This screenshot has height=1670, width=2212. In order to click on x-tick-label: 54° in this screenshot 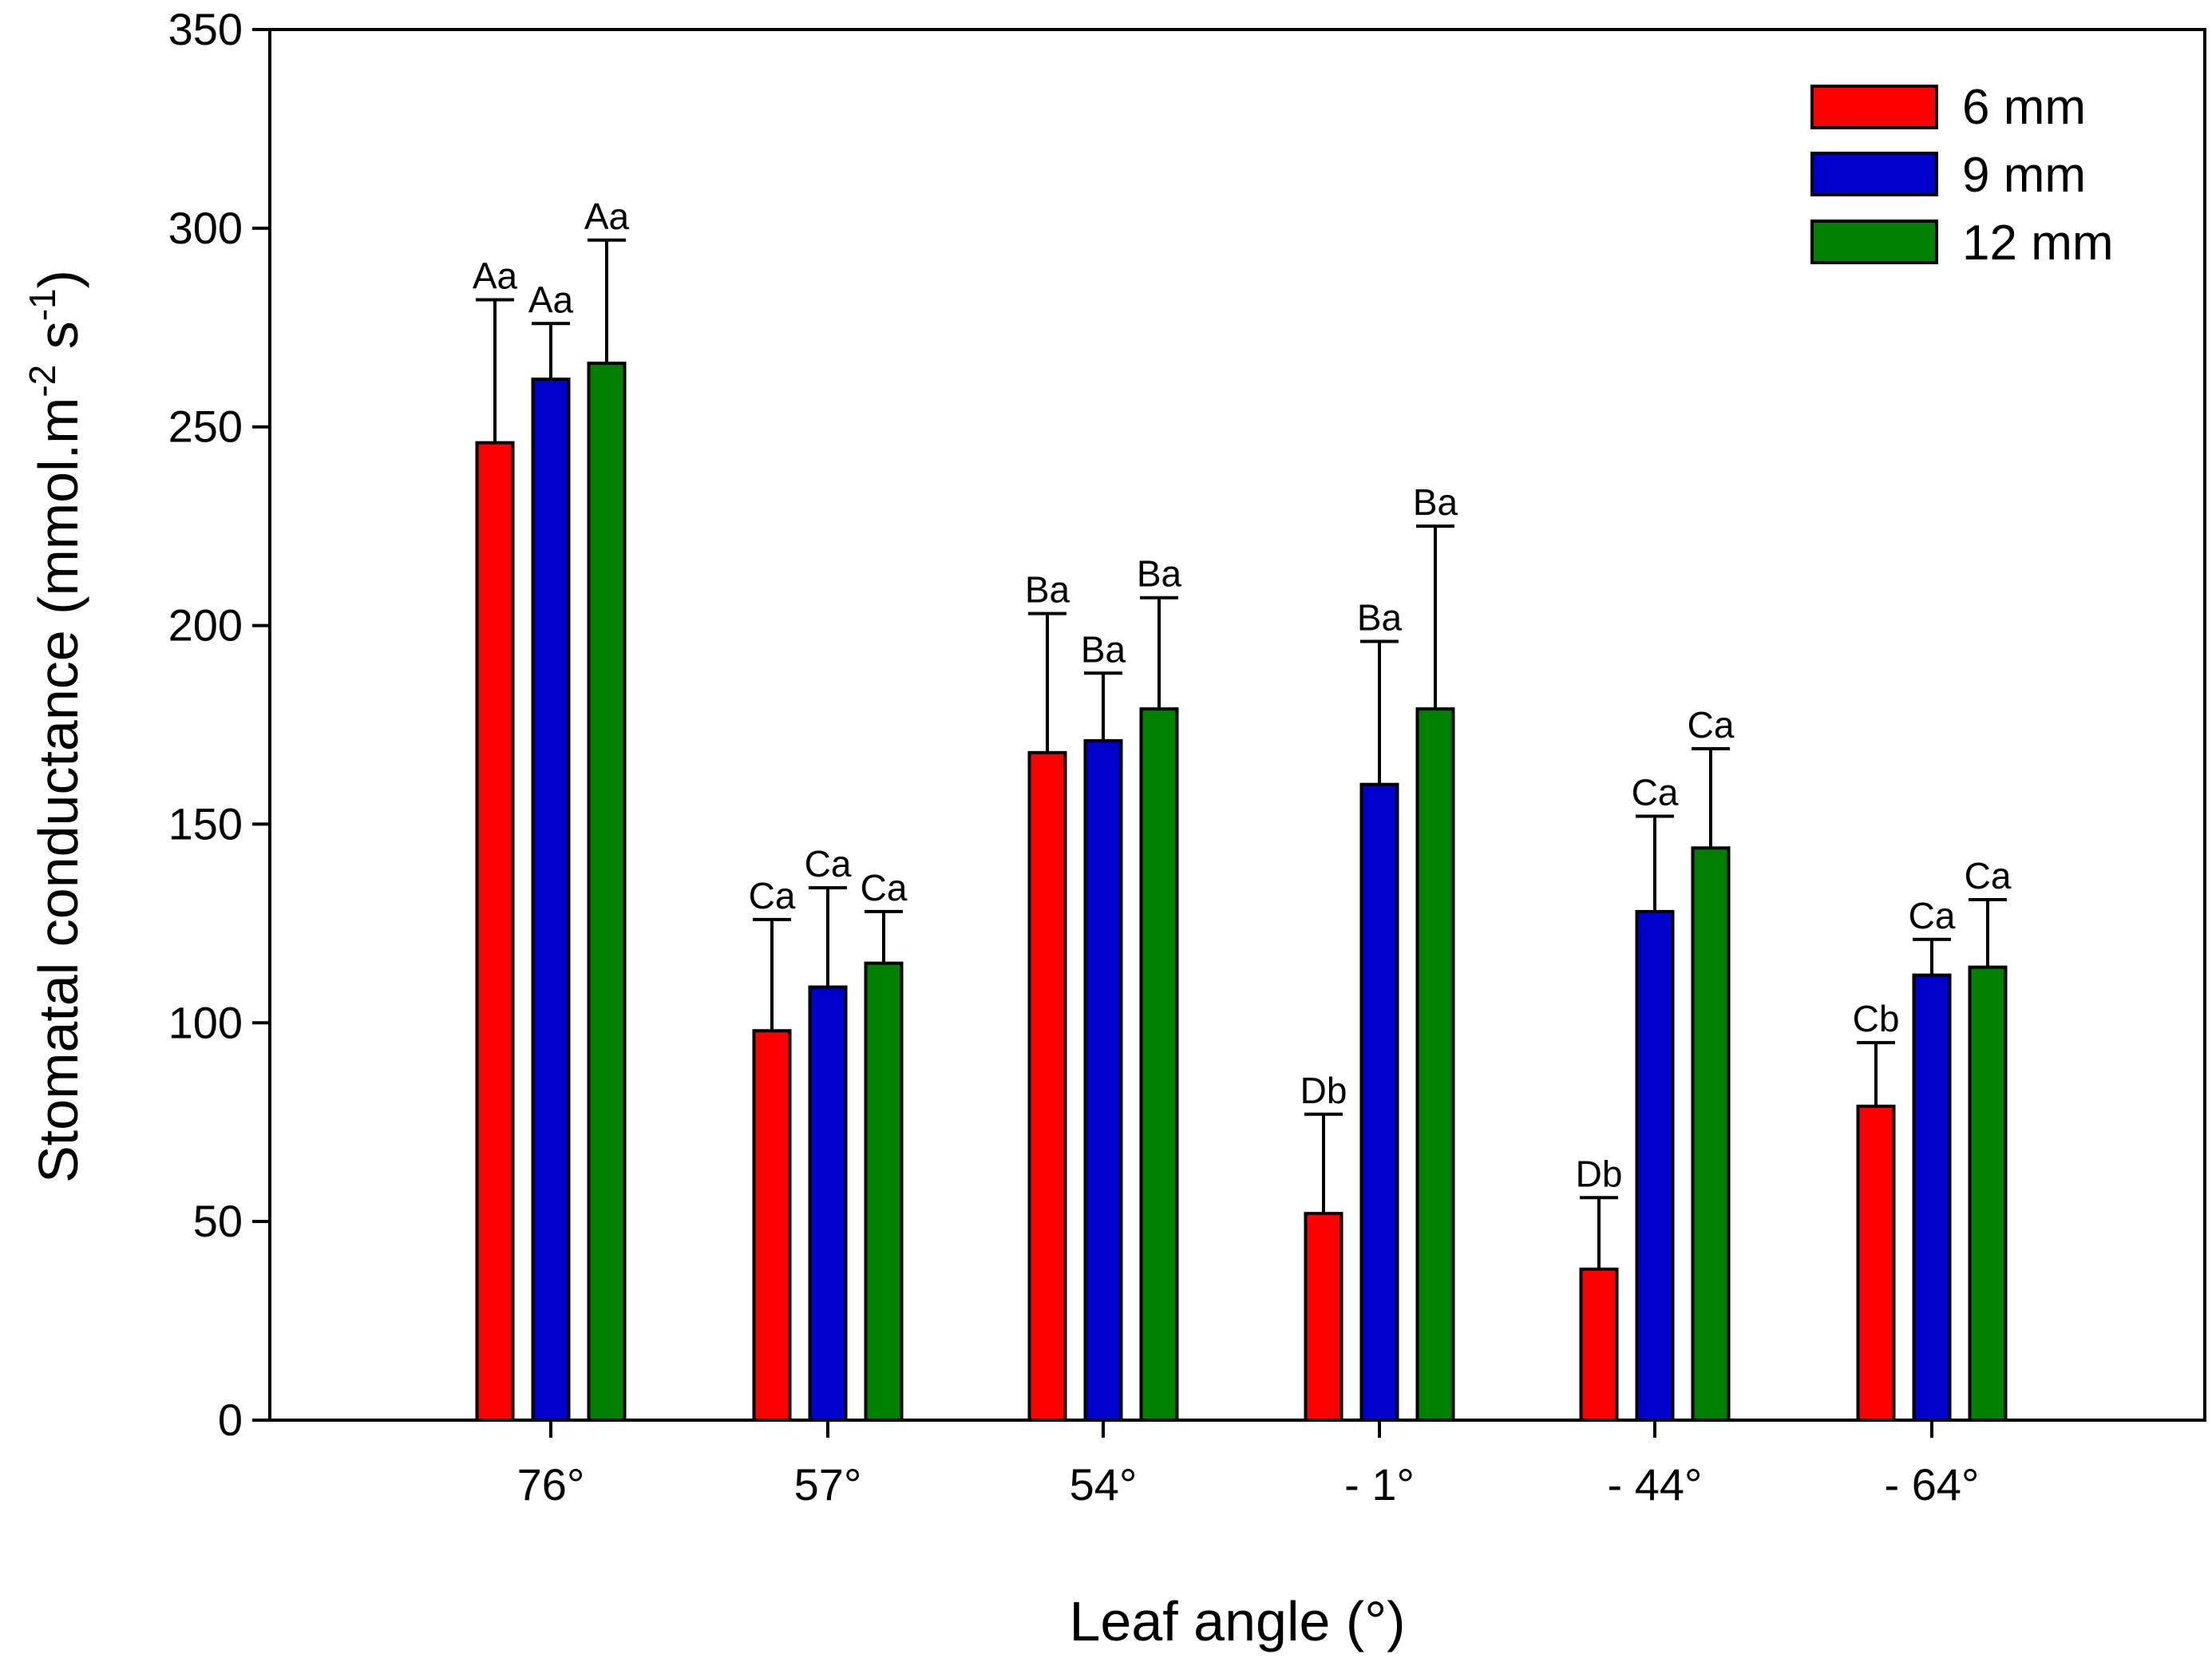, I will do `click(1104, 1484)`.